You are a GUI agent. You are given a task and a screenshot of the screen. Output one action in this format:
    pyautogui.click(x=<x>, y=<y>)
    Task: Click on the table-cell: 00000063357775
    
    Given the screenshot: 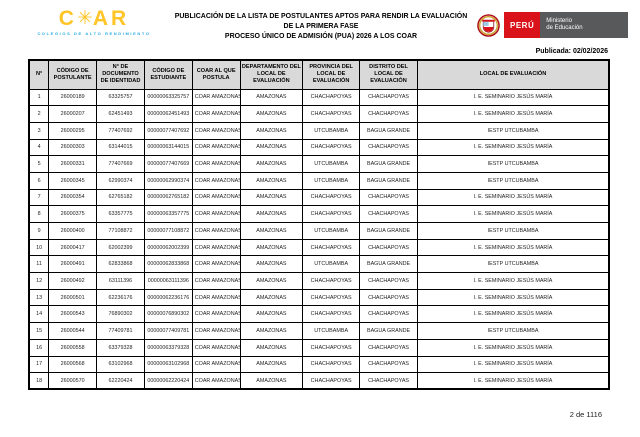 What is the action you would take?
    pyautogui.click(x=168, y=214)
    